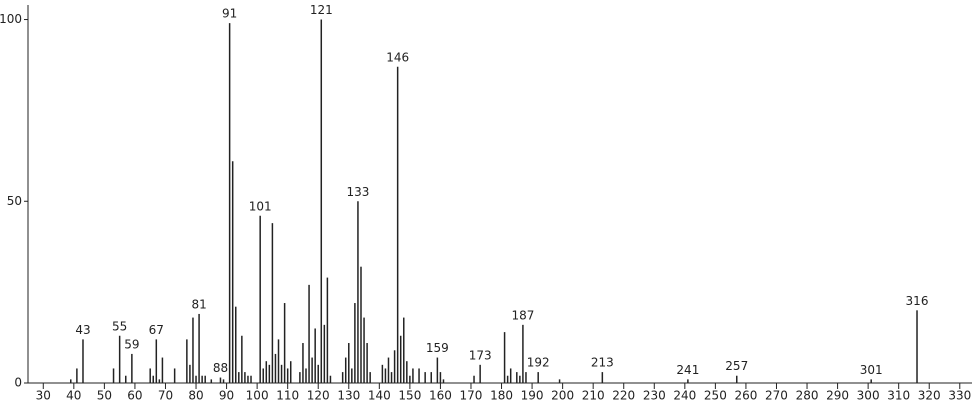 This screenshot has width=974, height=406. What do you see at coordinates (287, 396) in the screenshot?
I see `x-tick-label: 110` at bounding box center [287, 396].